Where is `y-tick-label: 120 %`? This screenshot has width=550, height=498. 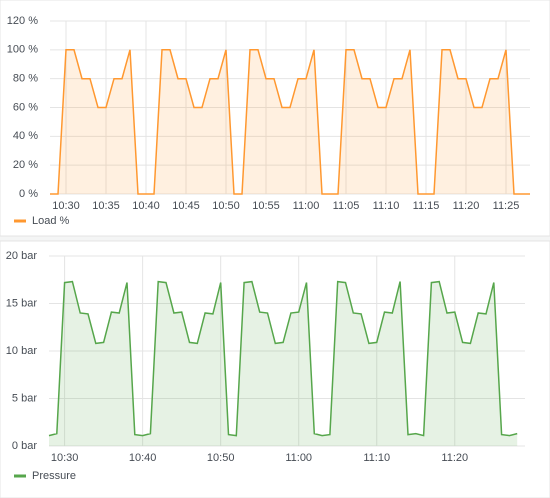 y-tick-label: 120 % is located at coordinates (22, 21).